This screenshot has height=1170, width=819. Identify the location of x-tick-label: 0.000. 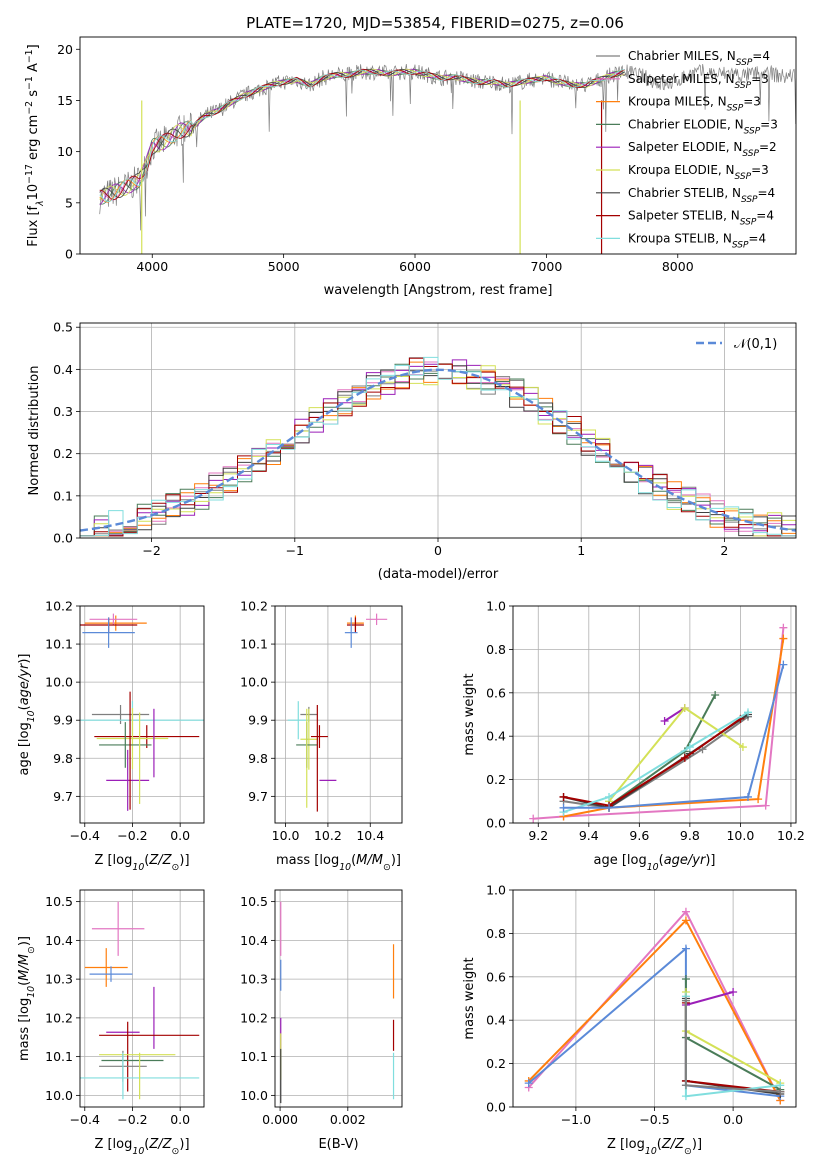
(280, 1119).